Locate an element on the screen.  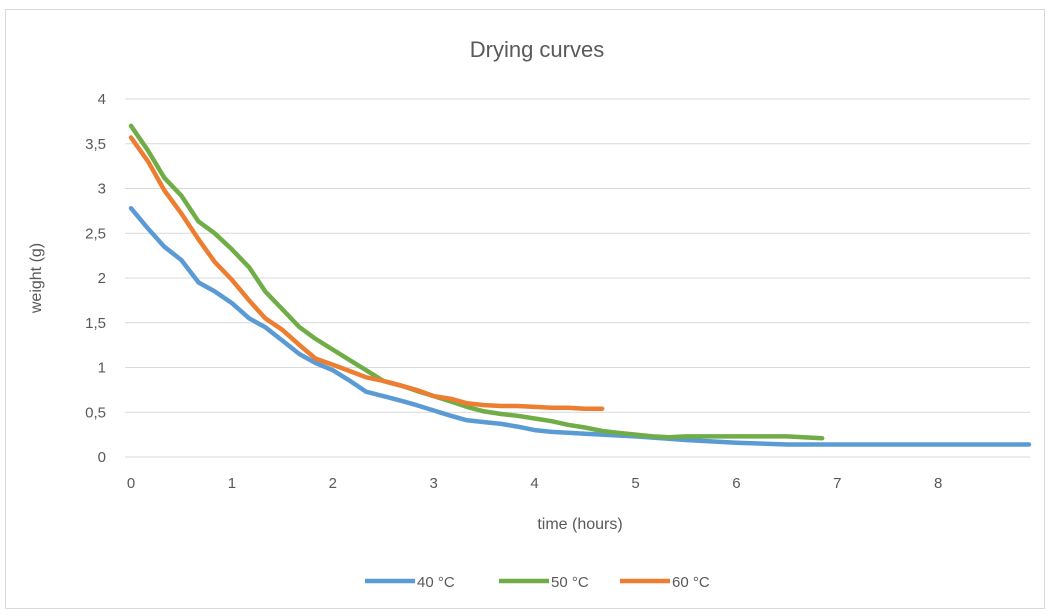
y-tick-label: 0 is located at coordinates (102, 457).